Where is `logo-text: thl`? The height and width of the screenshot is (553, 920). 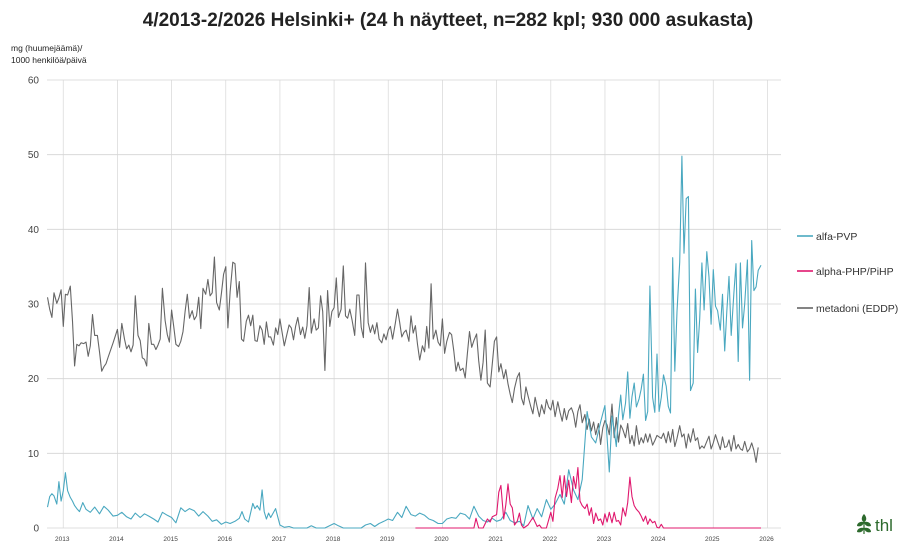 logo-text: thl is located at coordinates (884, 525).